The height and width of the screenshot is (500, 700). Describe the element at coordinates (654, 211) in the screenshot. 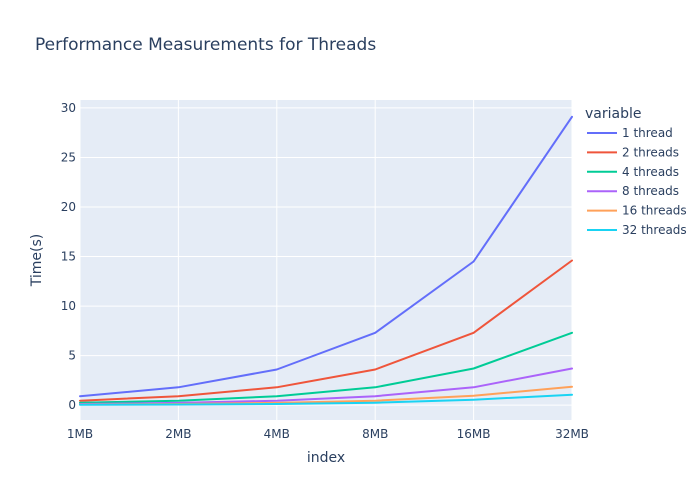

I see `legend-label: 16 threads` at that location.